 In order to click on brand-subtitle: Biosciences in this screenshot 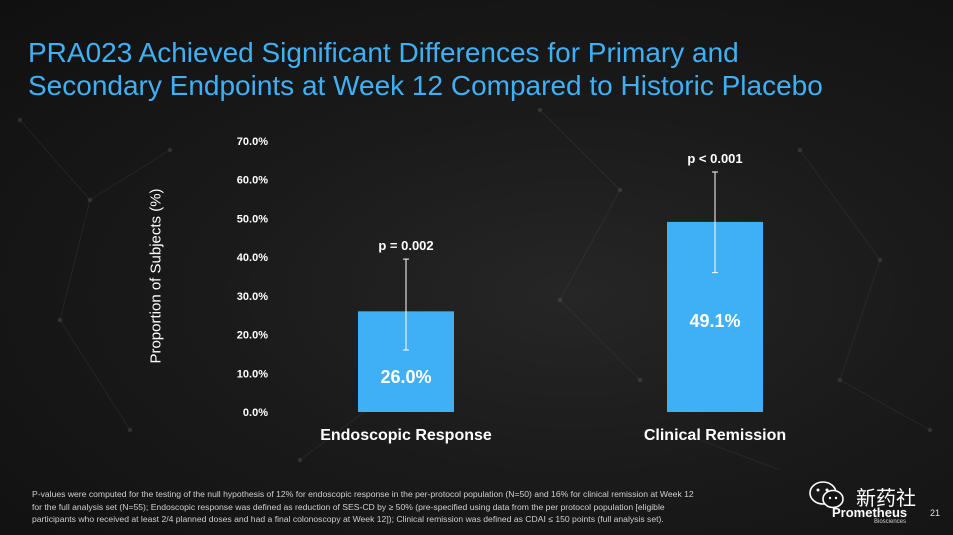, I will do `click(890, 522)`.